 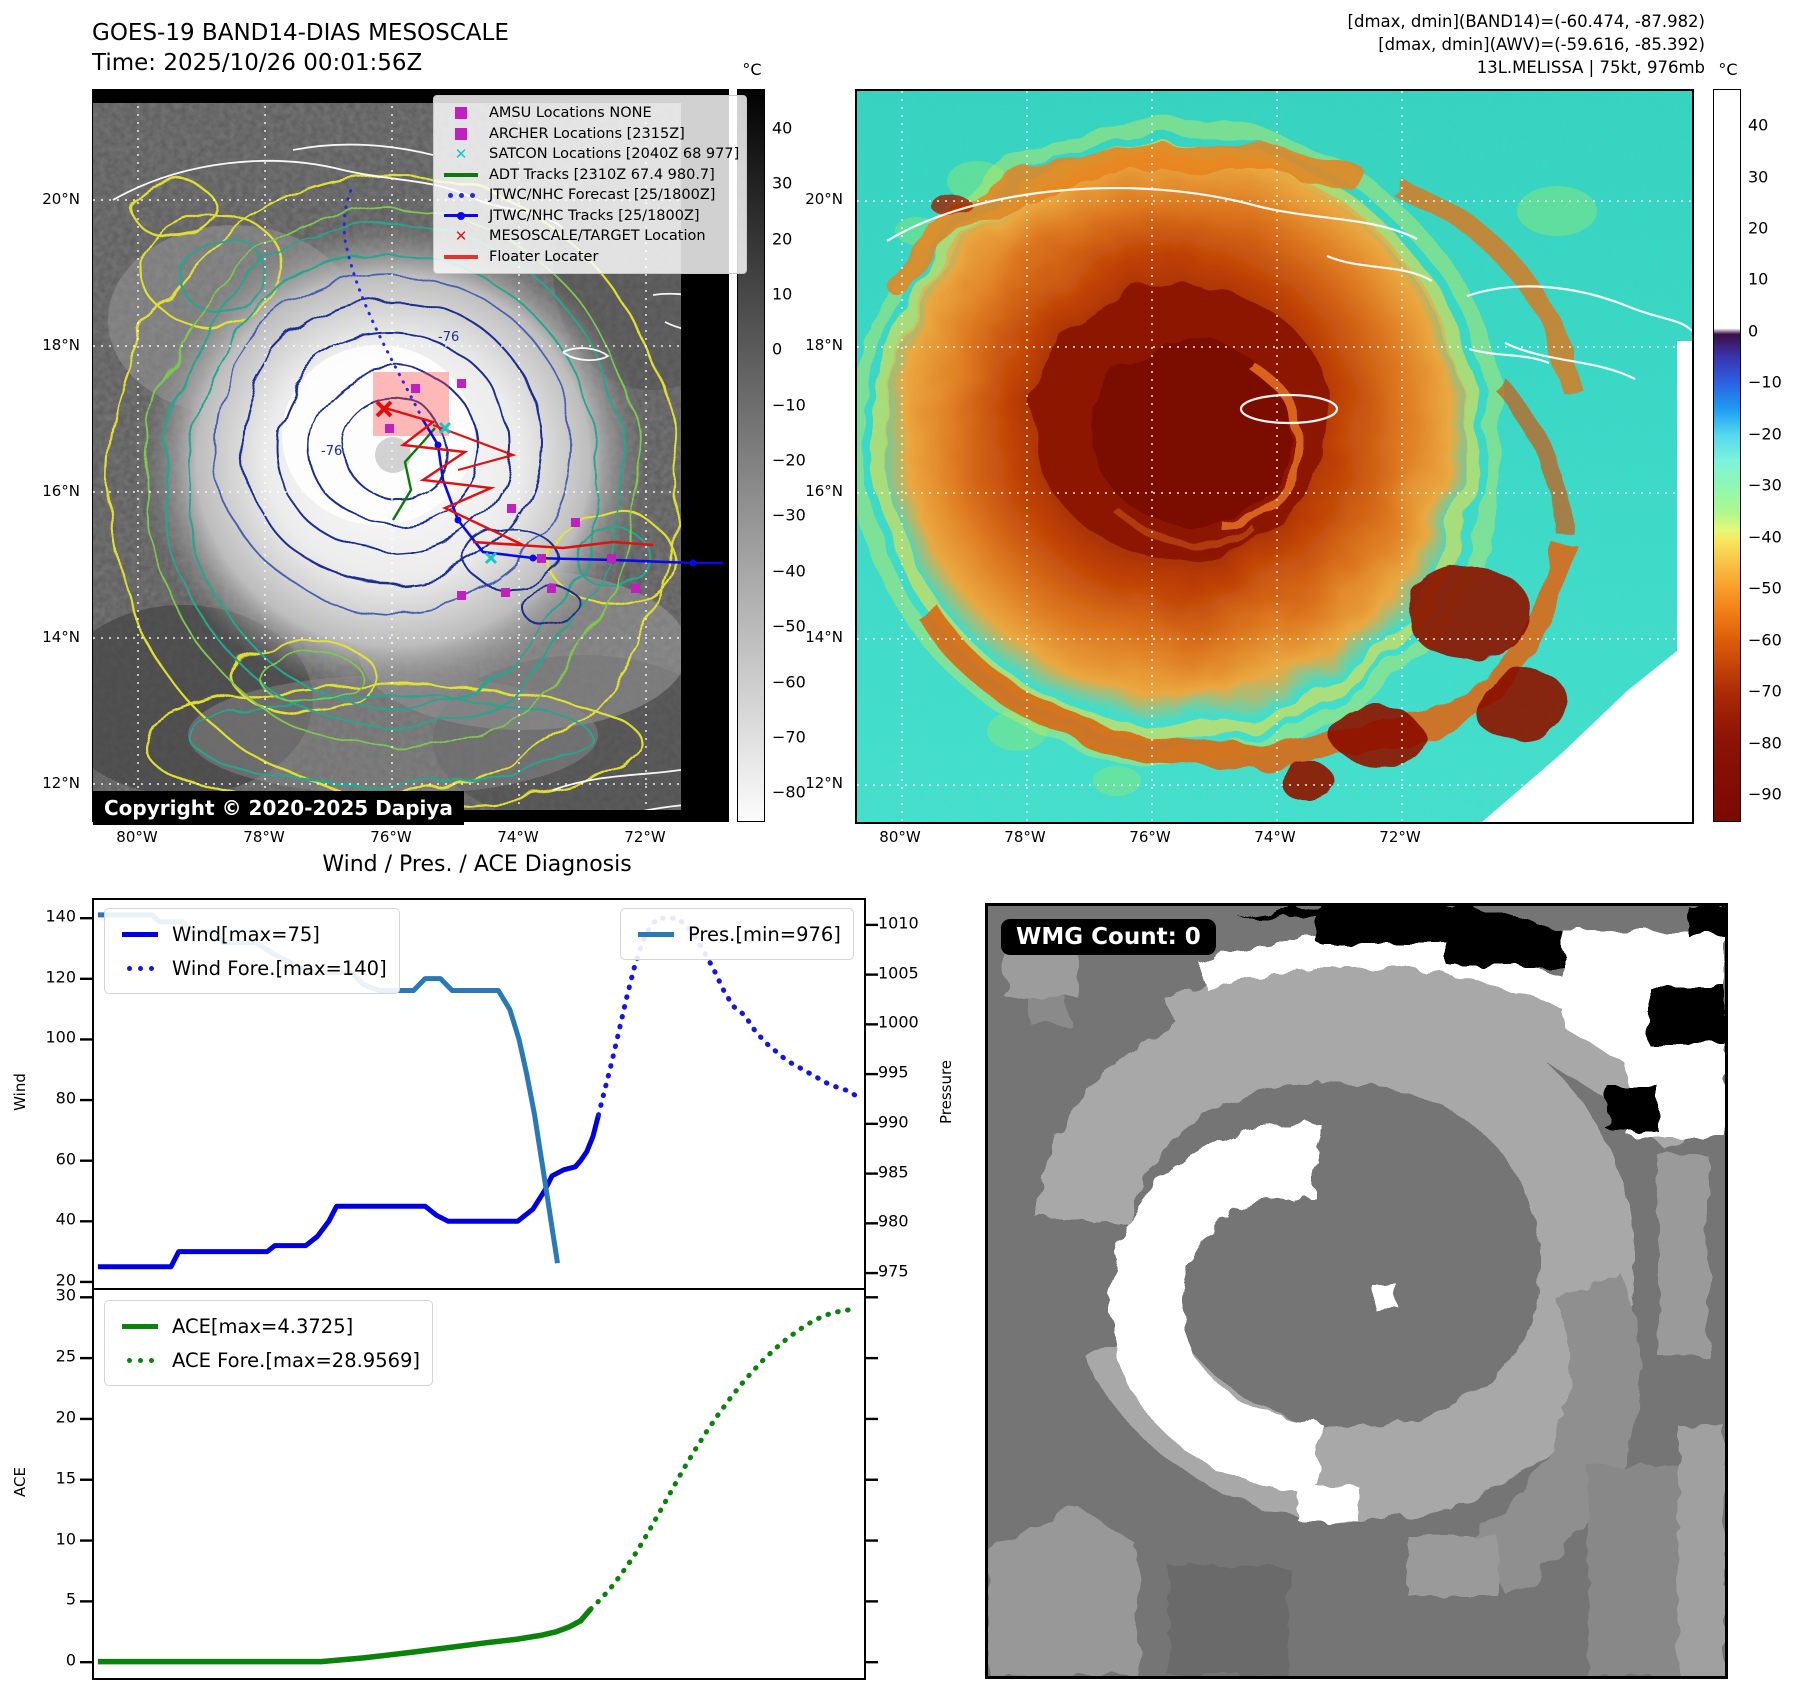 What do you see at coordinates (1579, 332) in the screenshot?
I see `hispaniola-coastline` at bounding box center [1579, 332].